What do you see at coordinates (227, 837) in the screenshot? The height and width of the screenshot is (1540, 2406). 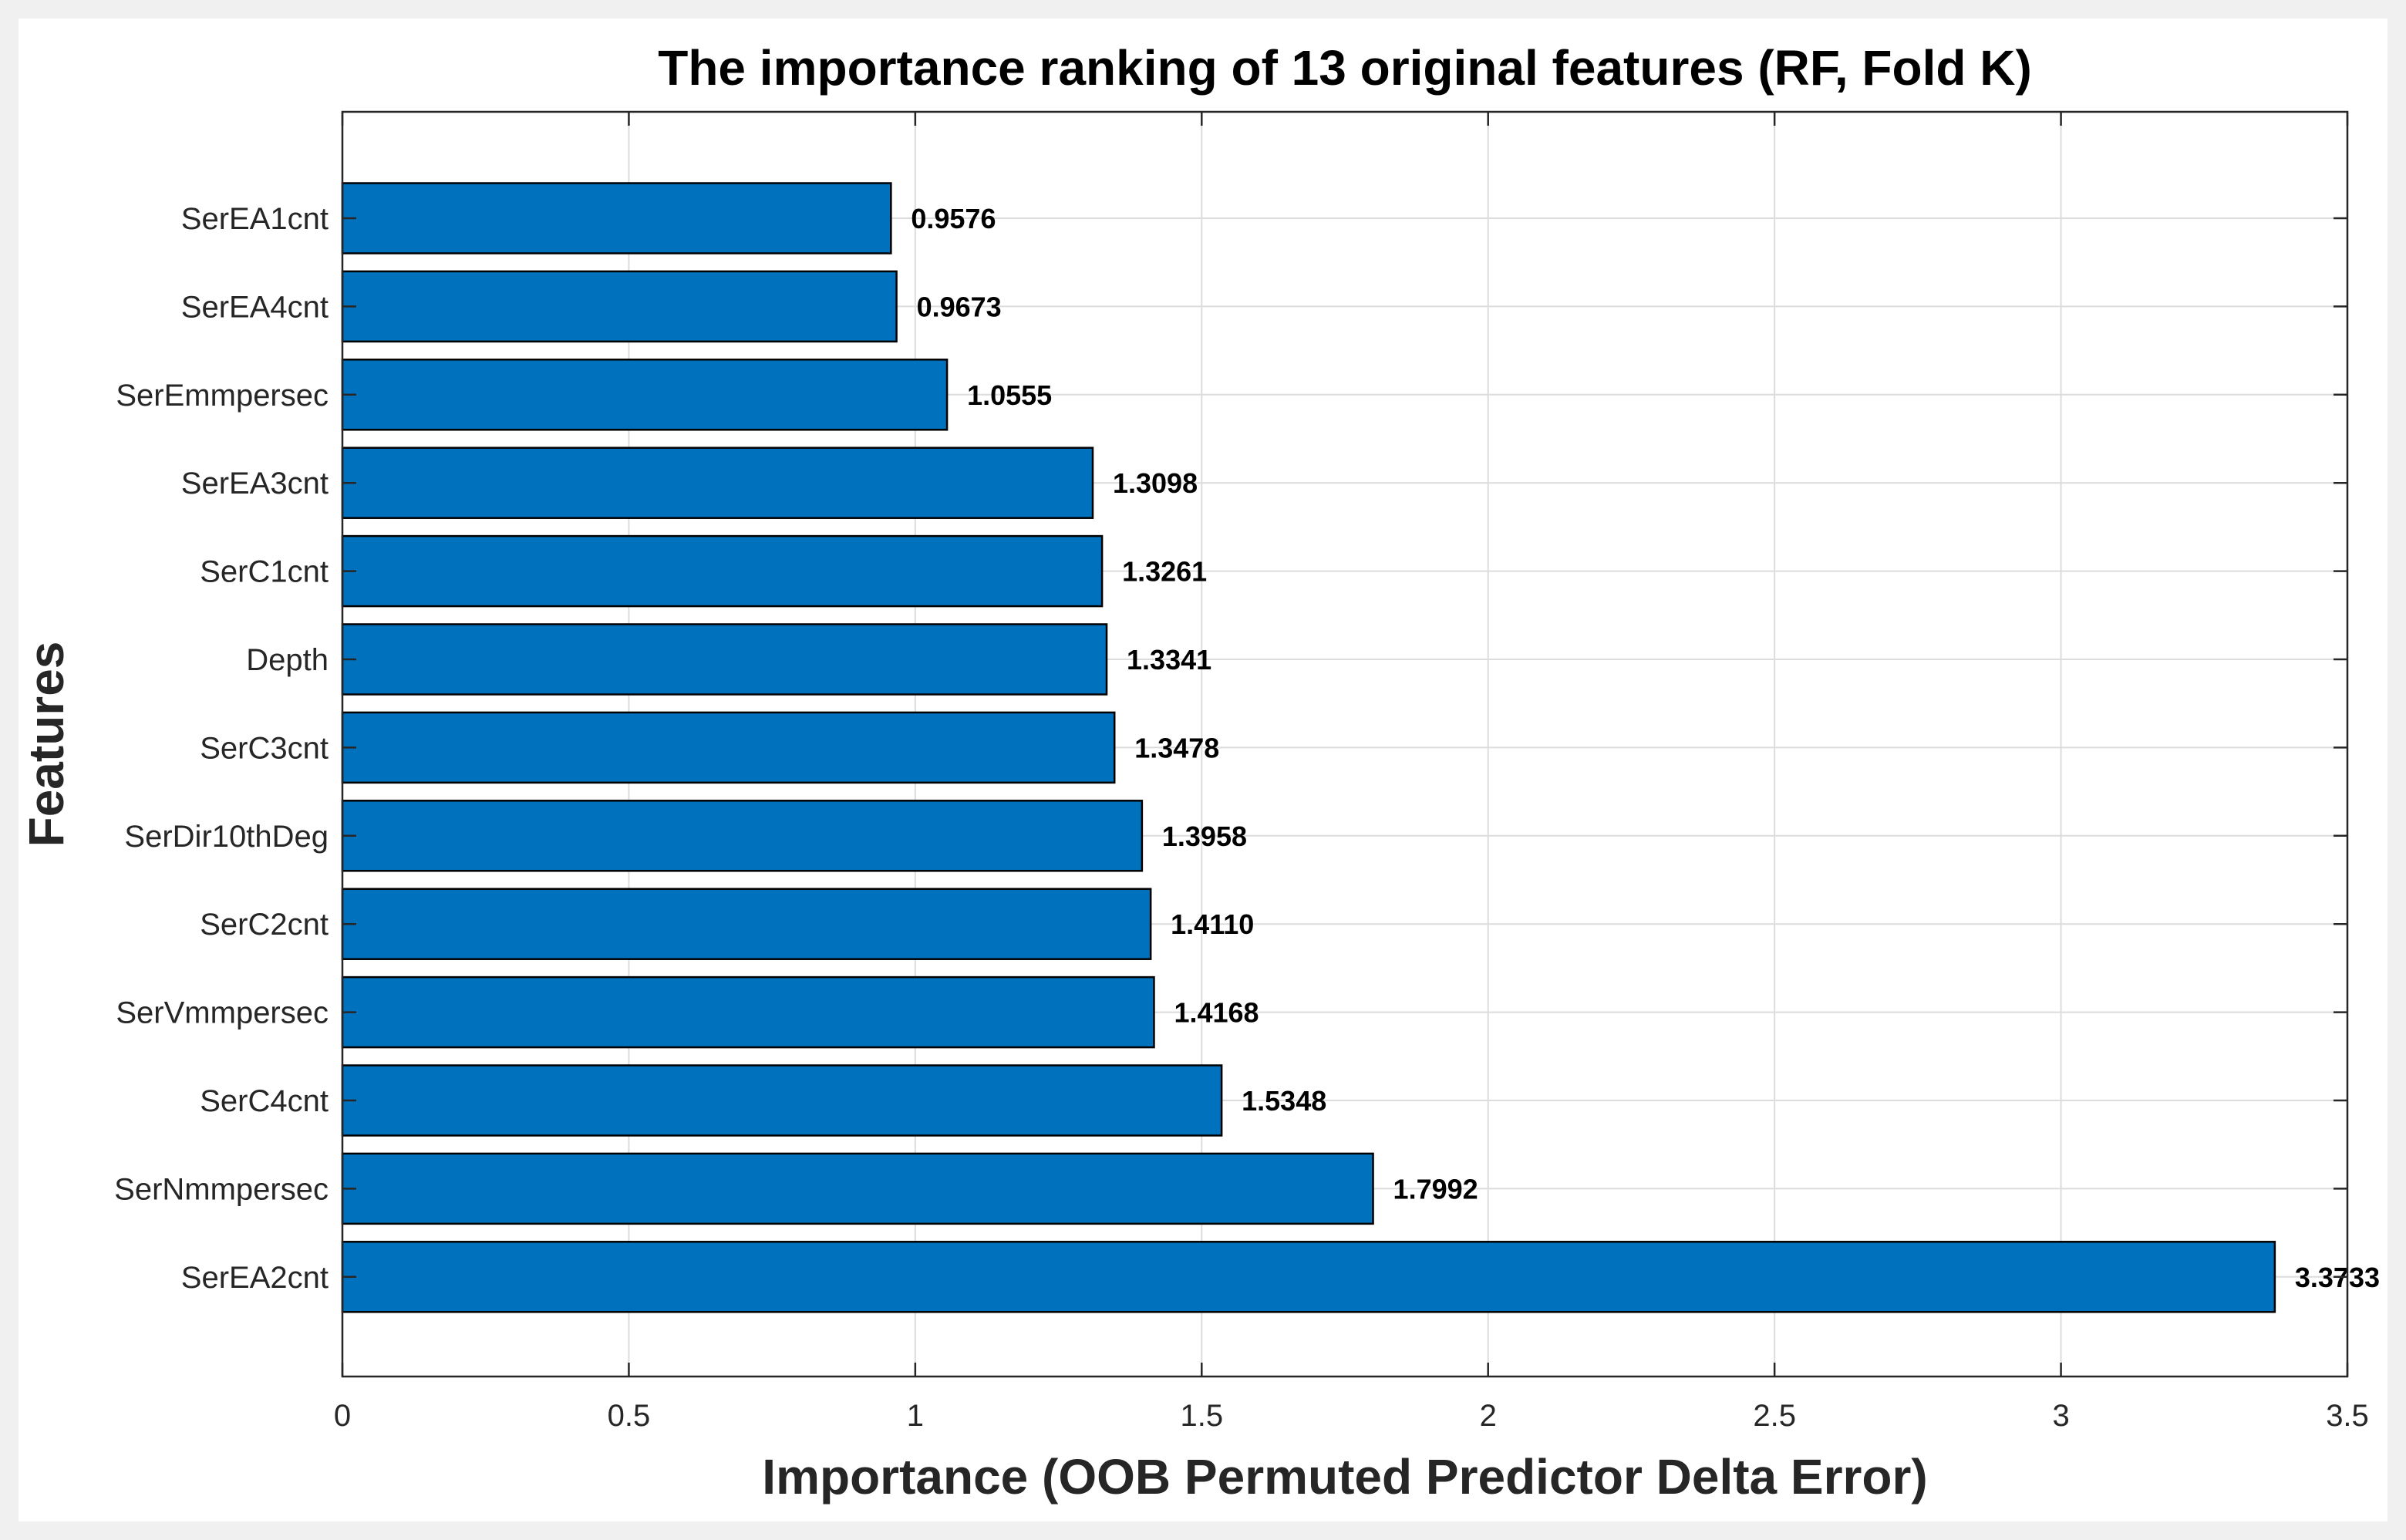 I see `y-tick-label: SerDir10thDeg` at bounding box center [227, 837].